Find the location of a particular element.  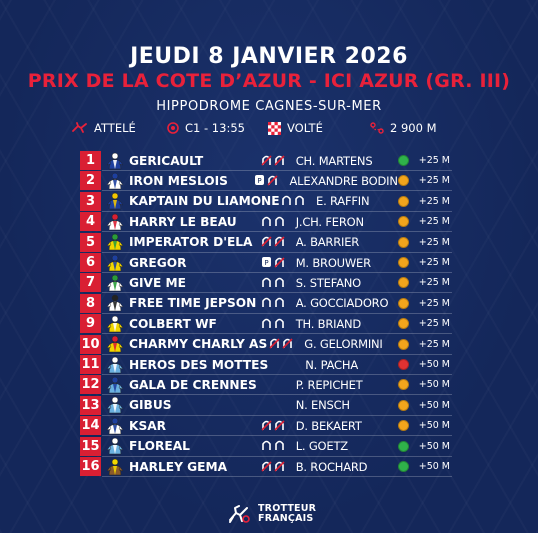

runner-row: 10 CHARMY CHARLY AS G. GELORMINI +25 M is located at coordinates (266, 344).